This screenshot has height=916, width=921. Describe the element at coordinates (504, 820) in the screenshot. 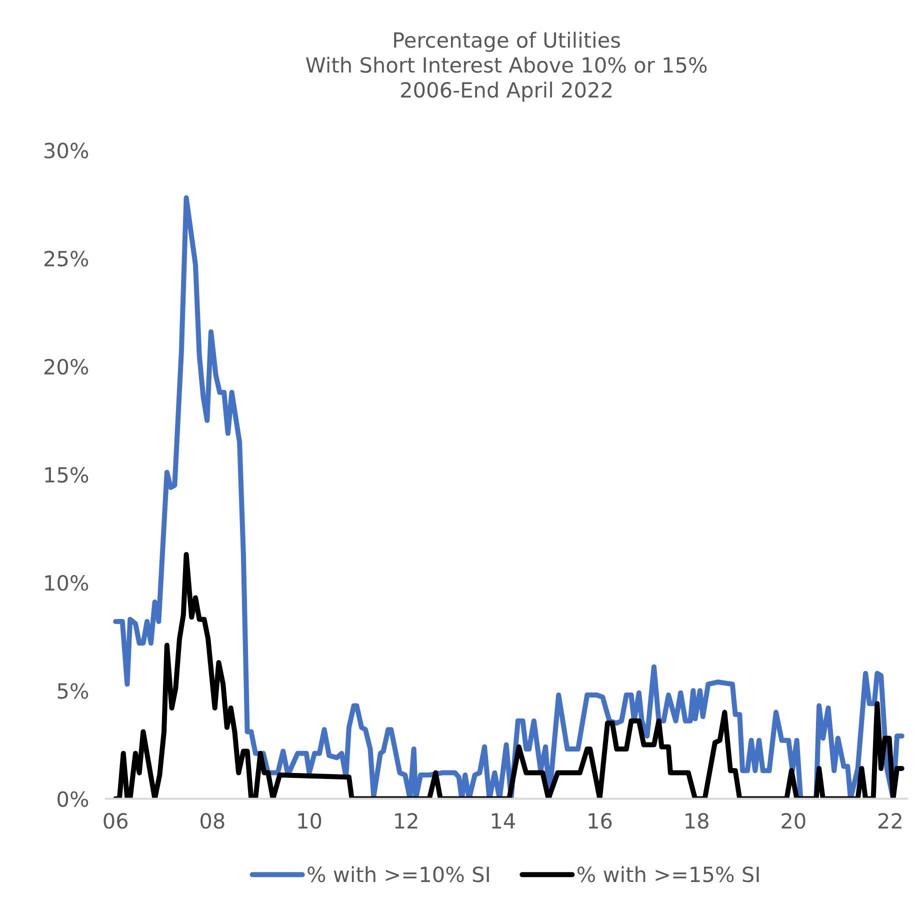

I see `x-tick-label: 14` at that location.